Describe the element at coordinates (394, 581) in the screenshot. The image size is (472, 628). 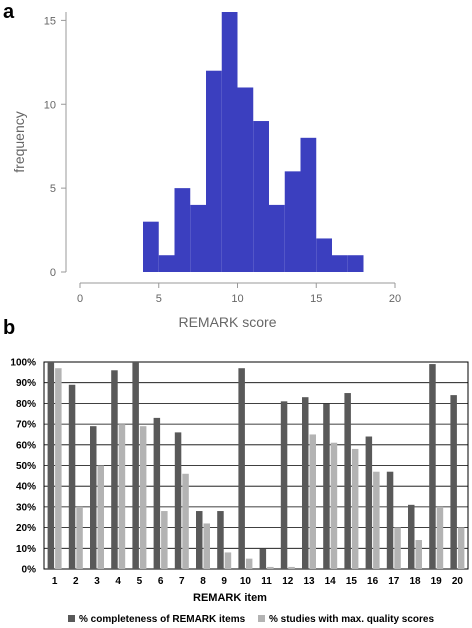
I see `x-tick-label: 17` at that location.